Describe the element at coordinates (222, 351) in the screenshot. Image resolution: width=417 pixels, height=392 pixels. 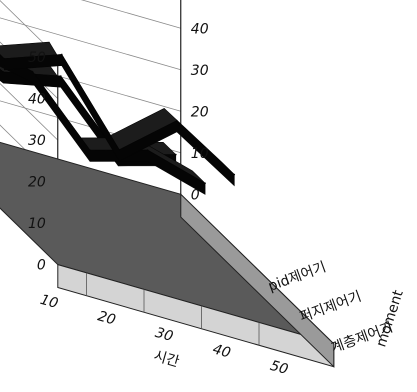
I see `x-tick-4: 40` at that location.